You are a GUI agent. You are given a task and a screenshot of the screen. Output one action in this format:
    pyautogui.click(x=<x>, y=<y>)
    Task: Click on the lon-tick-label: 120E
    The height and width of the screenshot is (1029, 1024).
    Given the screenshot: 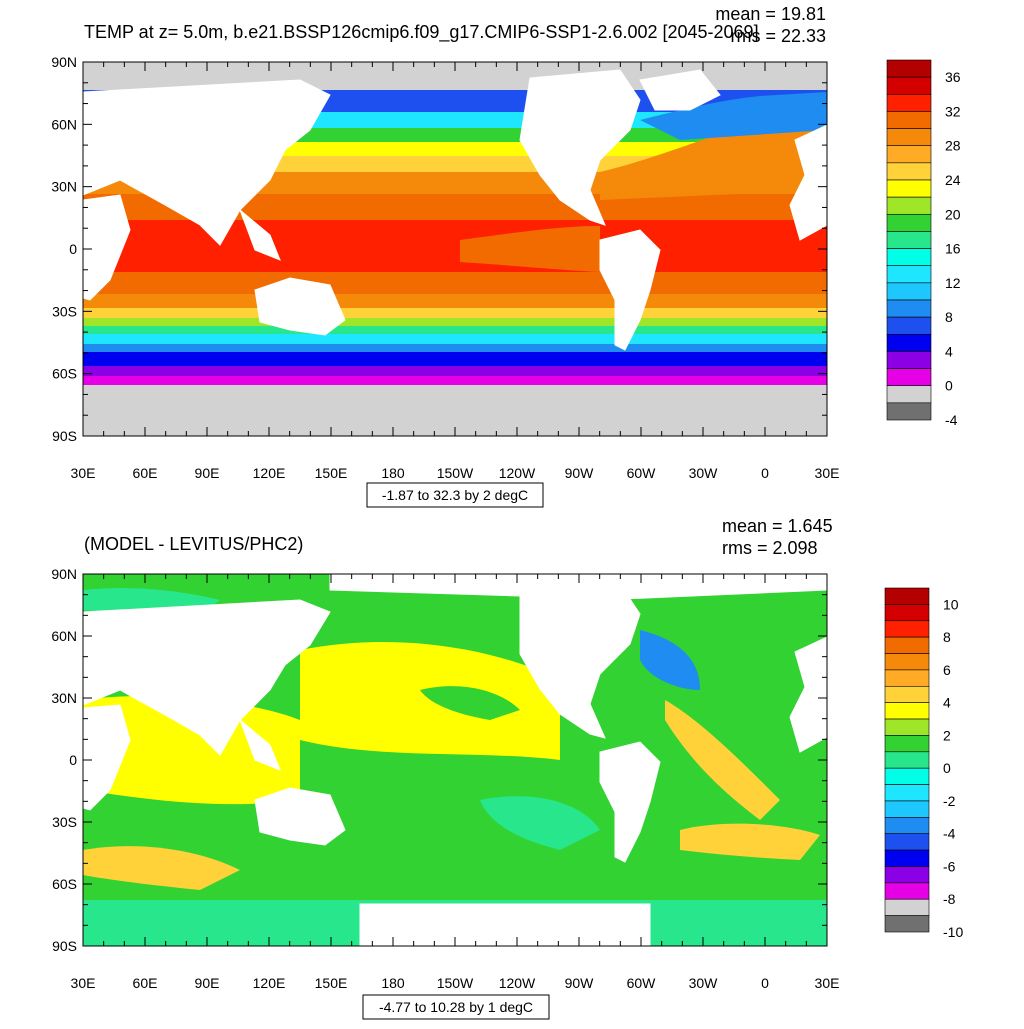 What is the action you would take?
    pyautogui.click(x=269, y=473)
    